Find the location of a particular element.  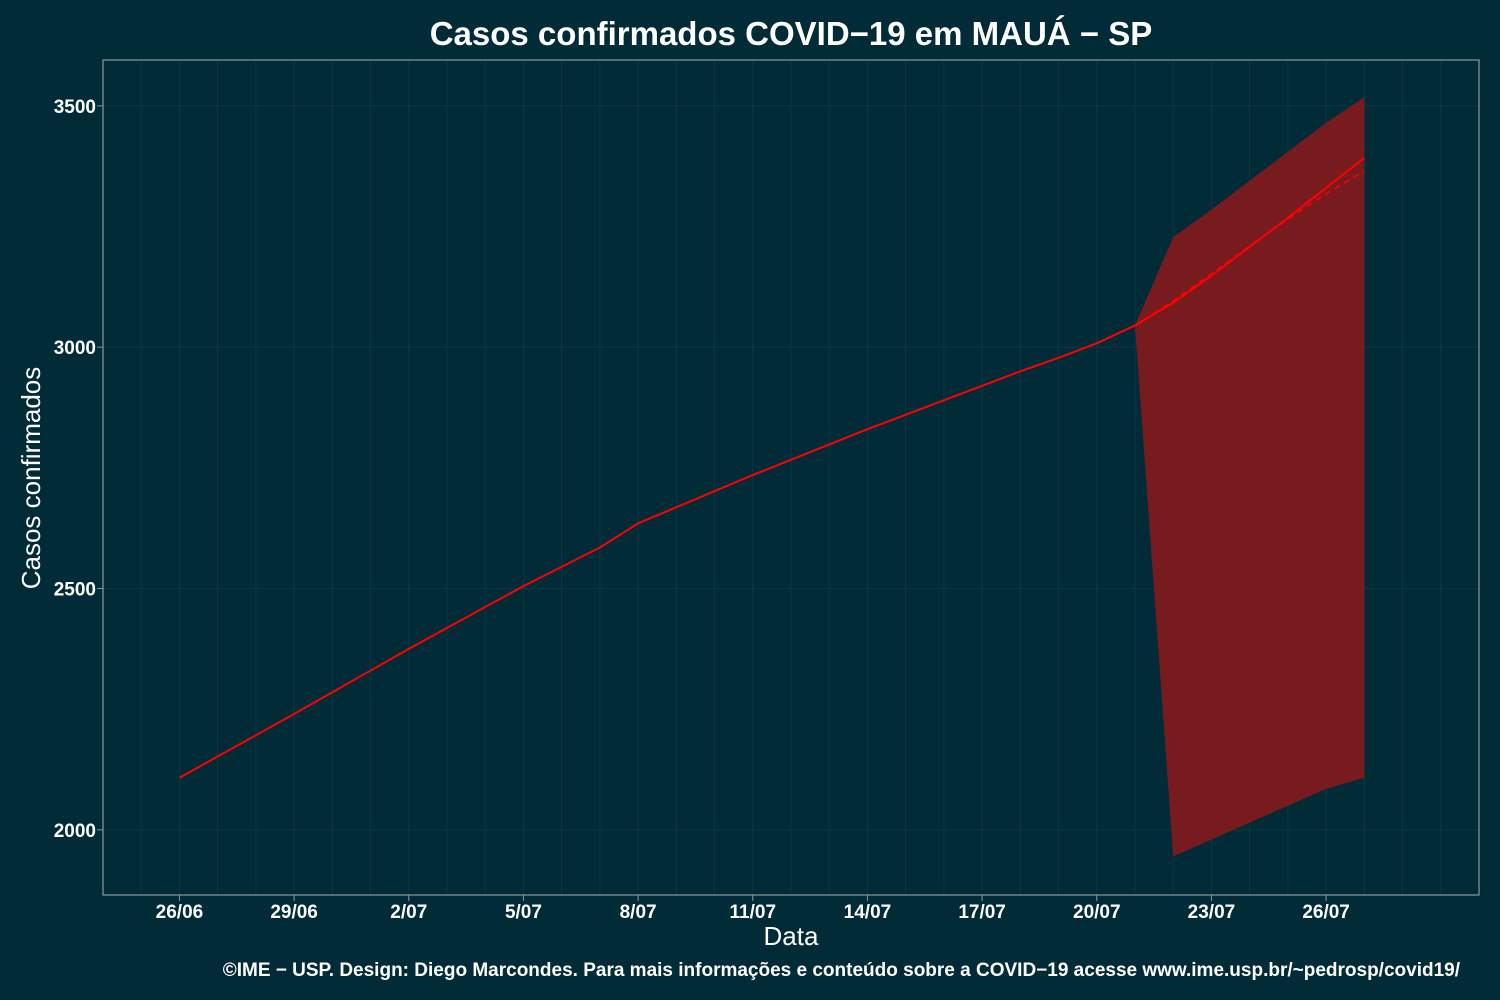

series-line-forecast is located at coordinates (1249, 242).